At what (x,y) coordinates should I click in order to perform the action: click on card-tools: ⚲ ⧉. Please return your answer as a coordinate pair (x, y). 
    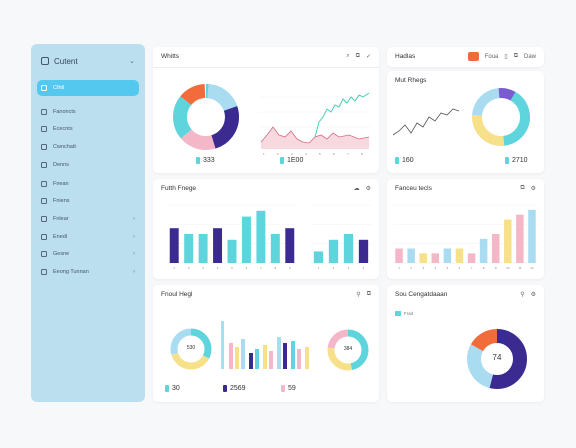
    Looking at the image, I should click on (363, 294).